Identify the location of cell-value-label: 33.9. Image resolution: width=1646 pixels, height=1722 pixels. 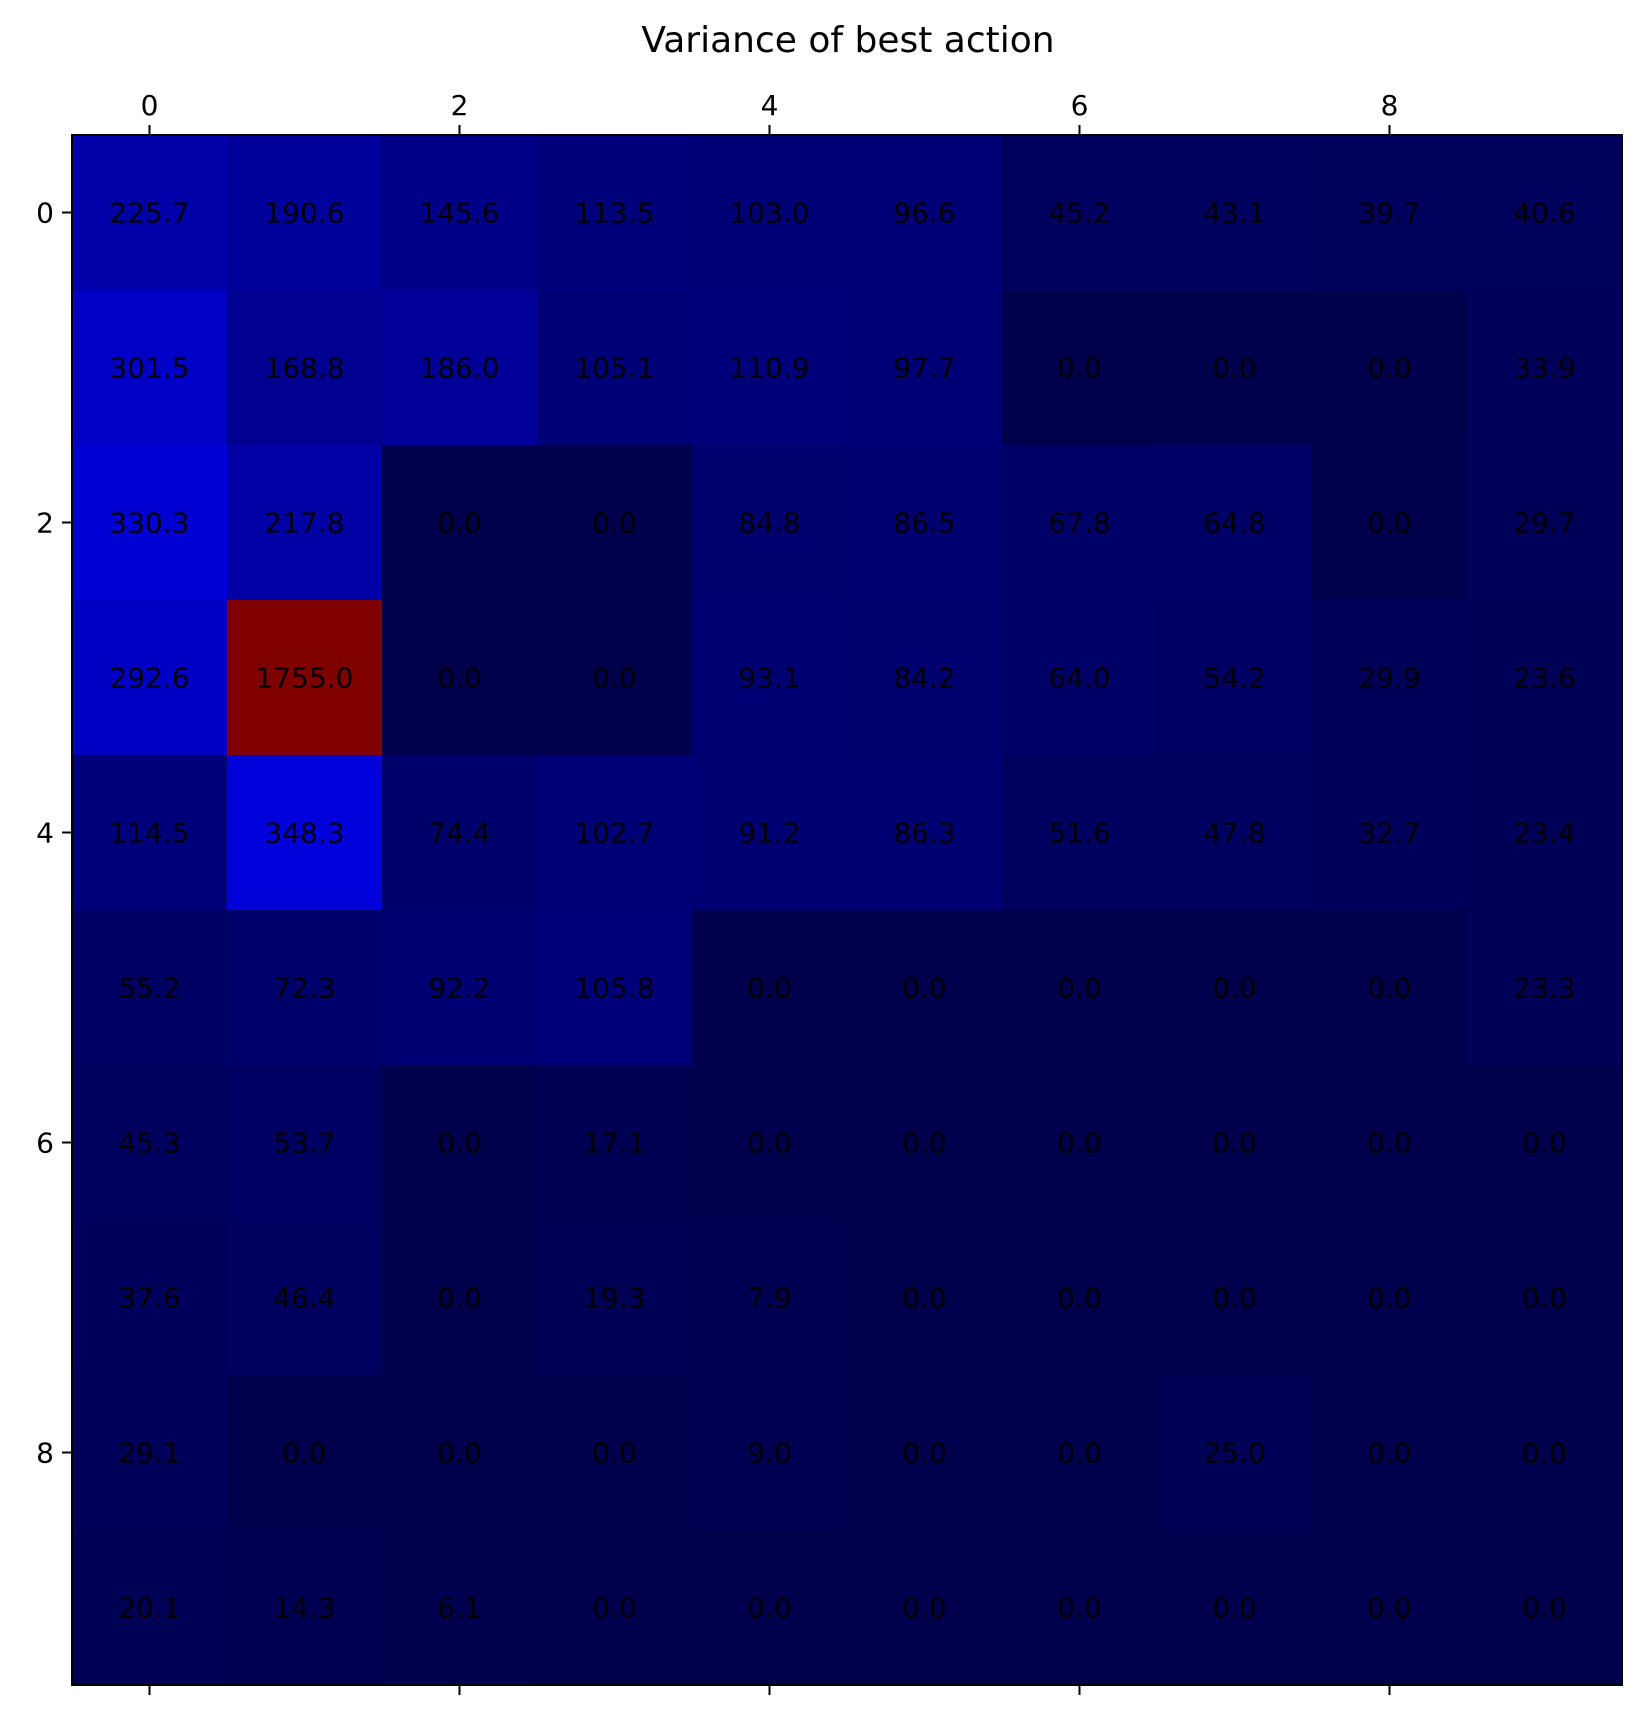
(1544, 368).